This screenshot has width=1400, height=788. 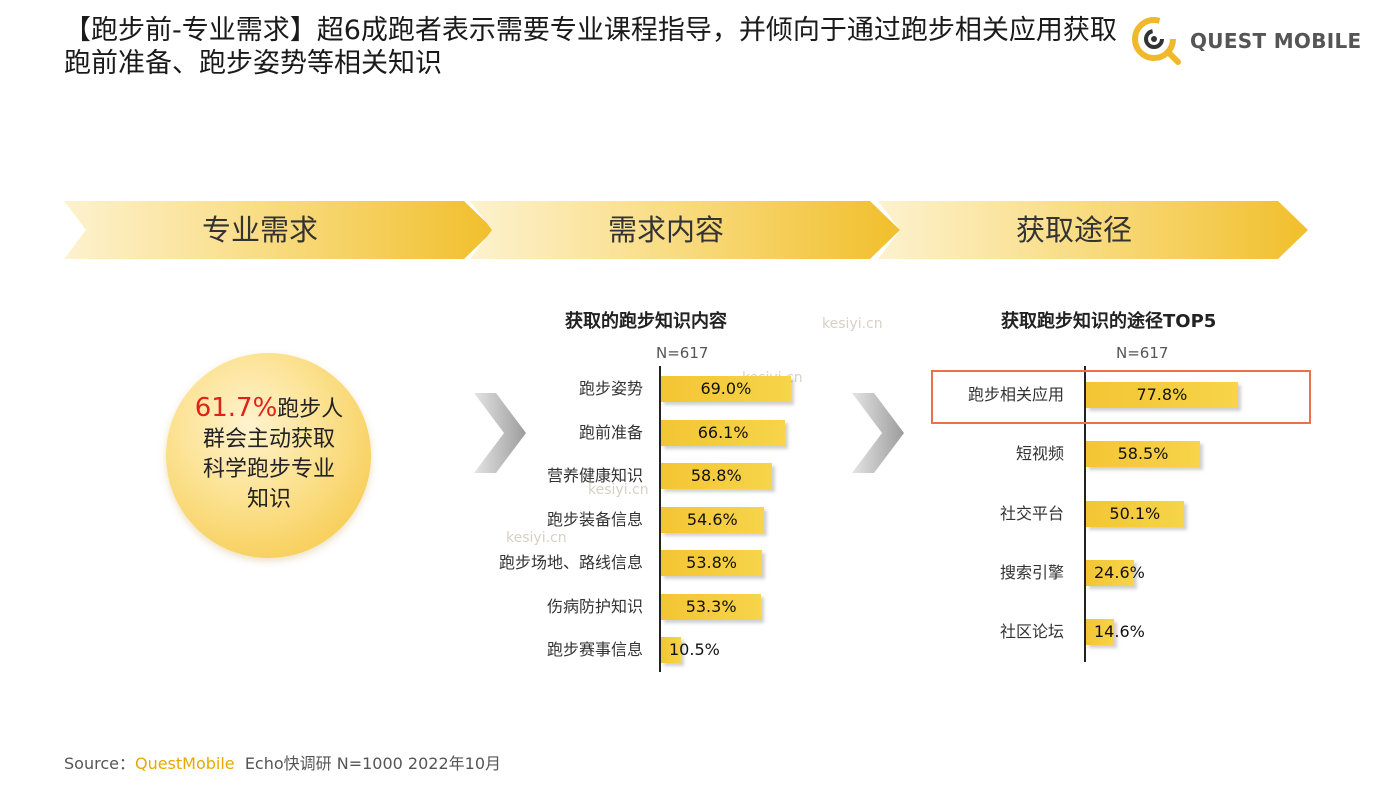 I want to click on brand-logo: QUEST MOBILE, so click(x=1245, y=40).